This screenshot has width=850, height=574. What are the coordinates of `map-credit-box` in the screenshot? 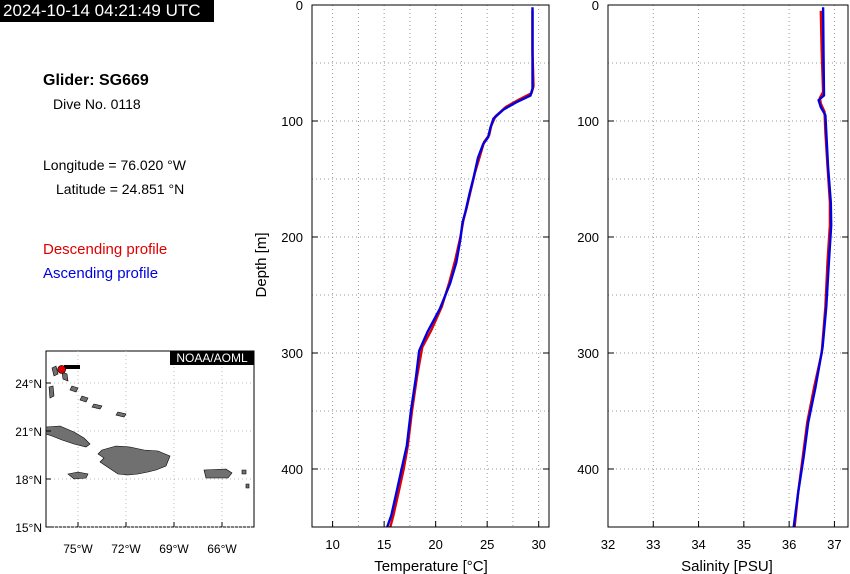 It's located at (212, 358).